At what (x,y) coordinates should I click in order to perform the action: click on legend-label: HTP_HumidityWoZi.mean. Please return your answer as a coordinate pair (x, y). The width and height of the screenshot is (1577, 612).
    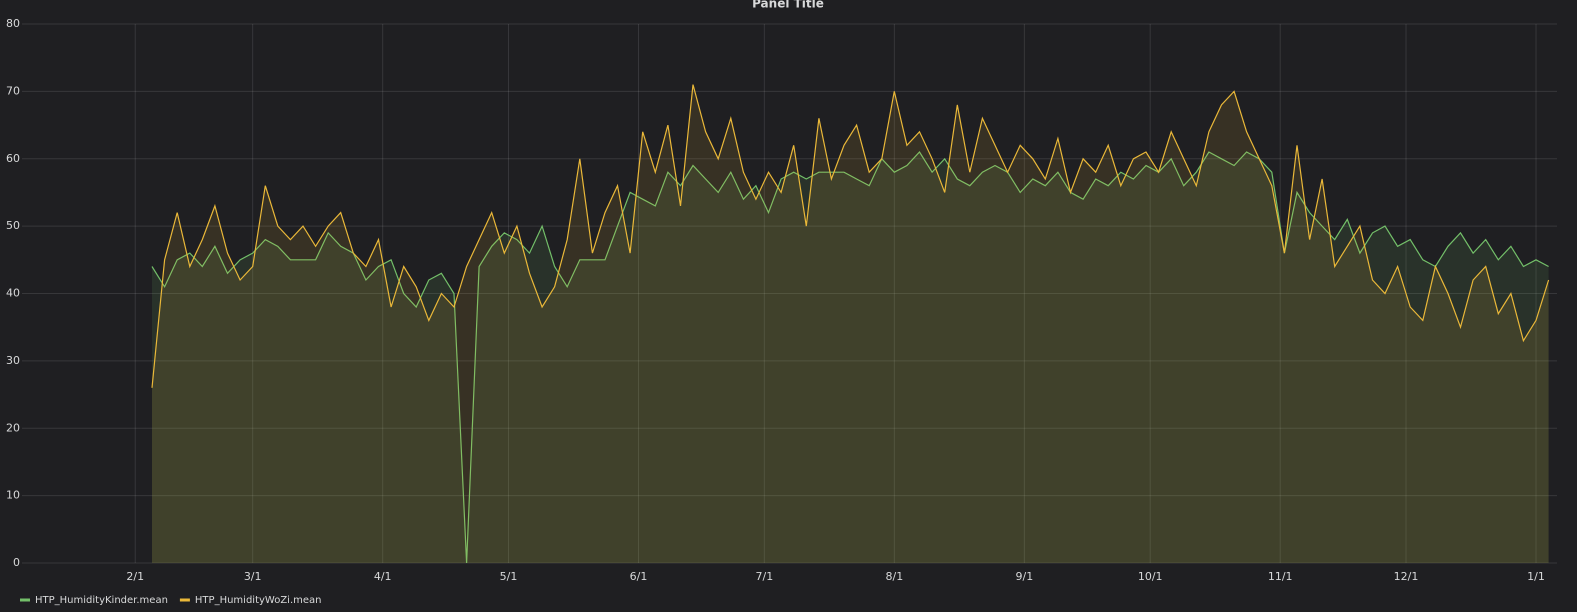
    Looking at the image, I should click on (258, 600).